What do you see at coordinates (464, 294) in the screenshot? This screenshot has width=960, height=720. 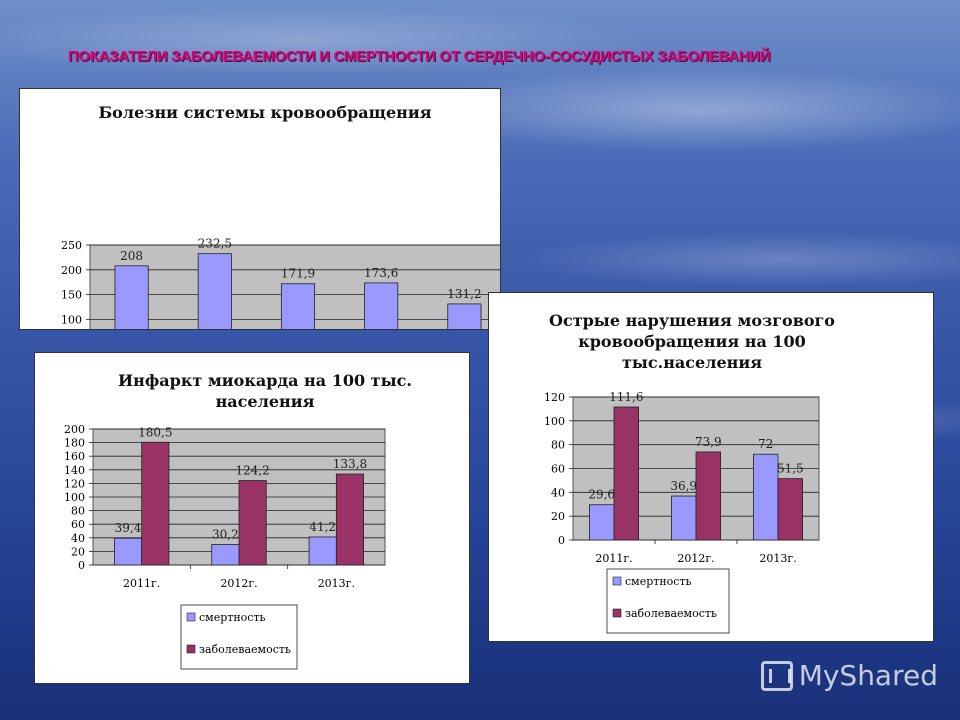 I see `data-label: 131,2` at bounding box center [464, 294].